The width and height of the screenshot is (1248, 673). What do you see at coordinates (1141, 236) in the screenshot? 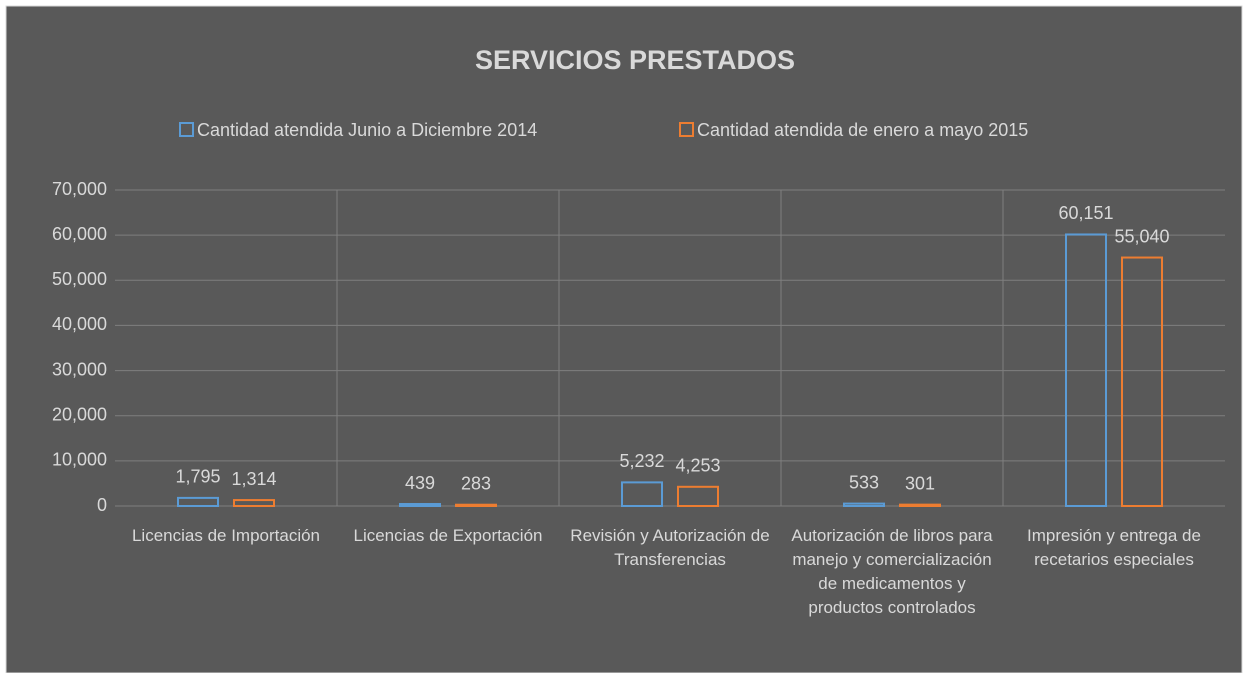
I see `data-label: 55,040` at bounding box center [1141, 236].